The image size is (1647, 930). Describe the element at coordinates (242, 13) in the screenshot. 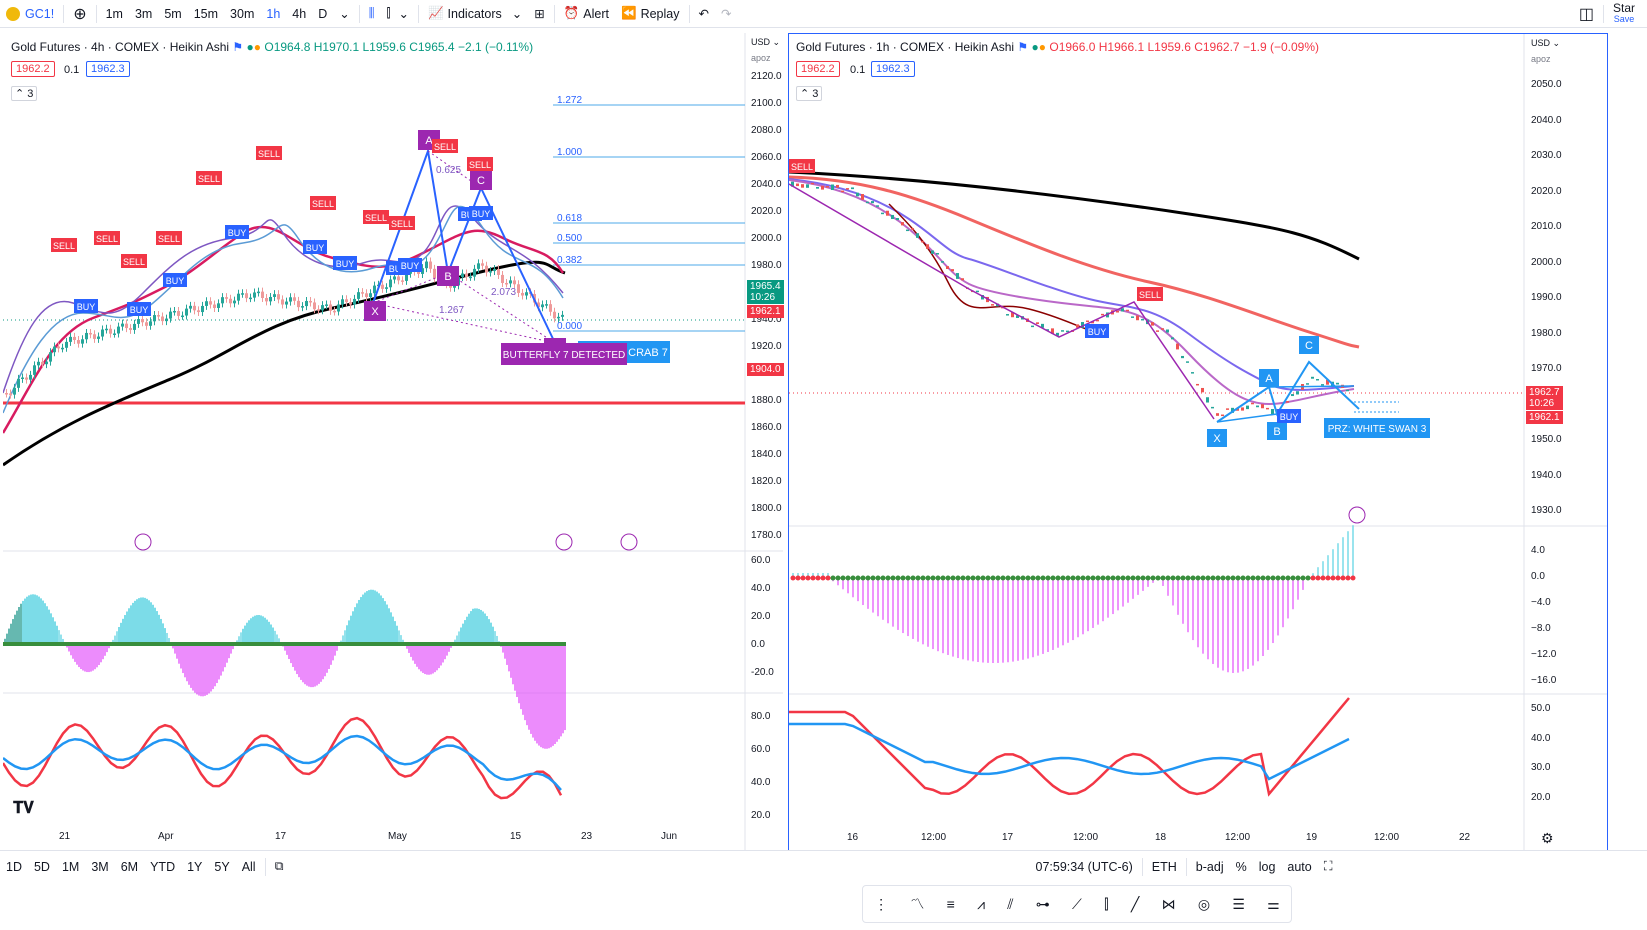

I see `interval-30m: 30m` at that location.